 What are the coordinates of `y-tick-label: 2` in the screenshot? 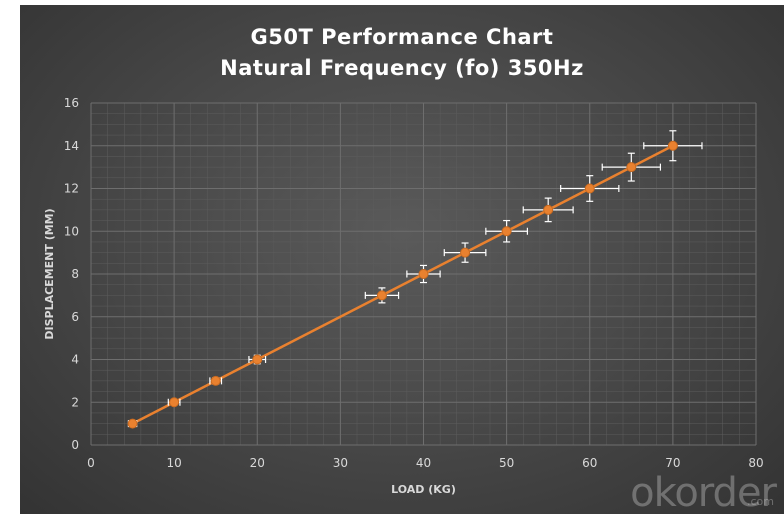 It's located at (75, 402).